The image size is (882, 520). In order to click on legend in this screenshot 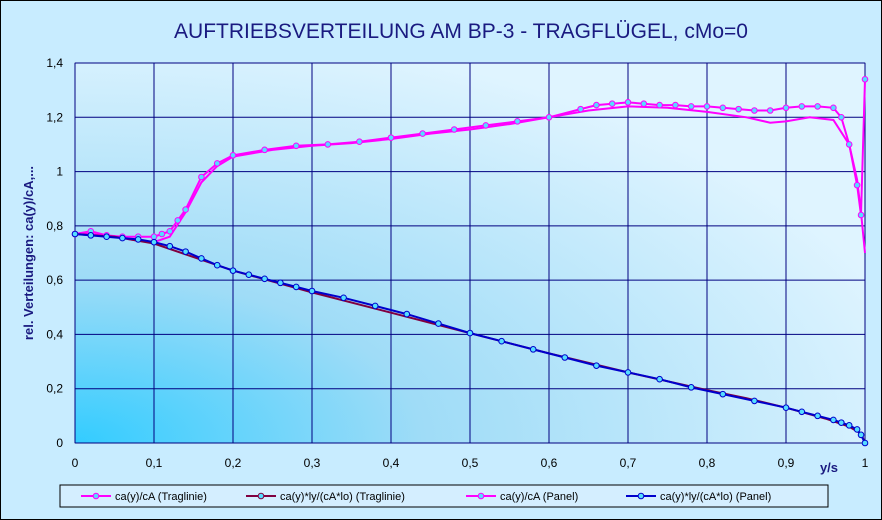, I will do `click(444, 496)`.